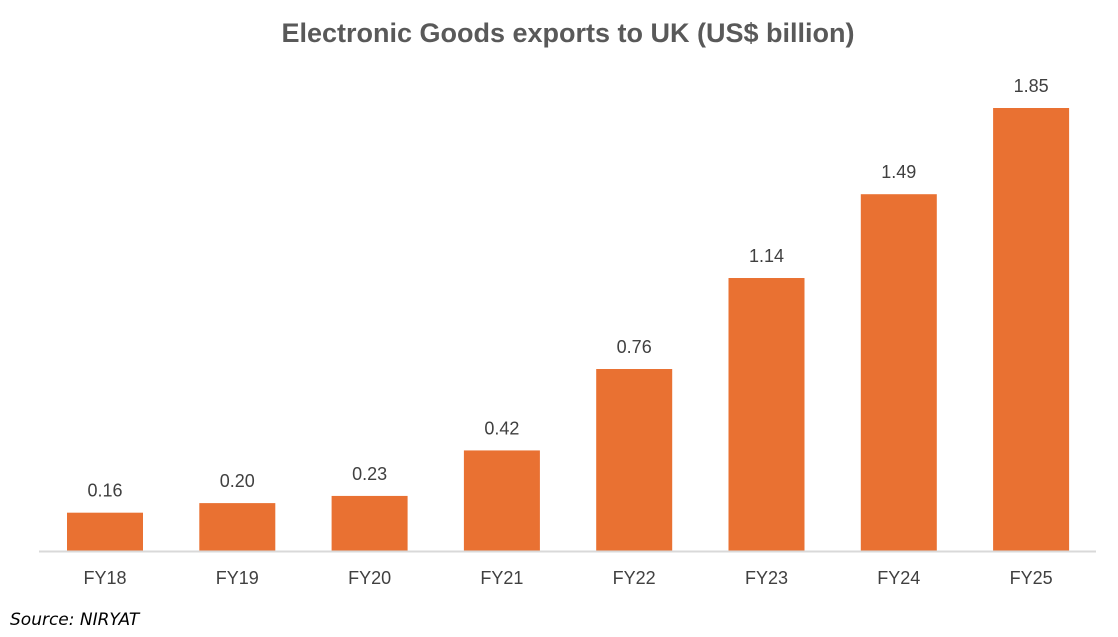 The image size is (1118, 637). I want to click on data-label: 1.14, so click(766, 256).